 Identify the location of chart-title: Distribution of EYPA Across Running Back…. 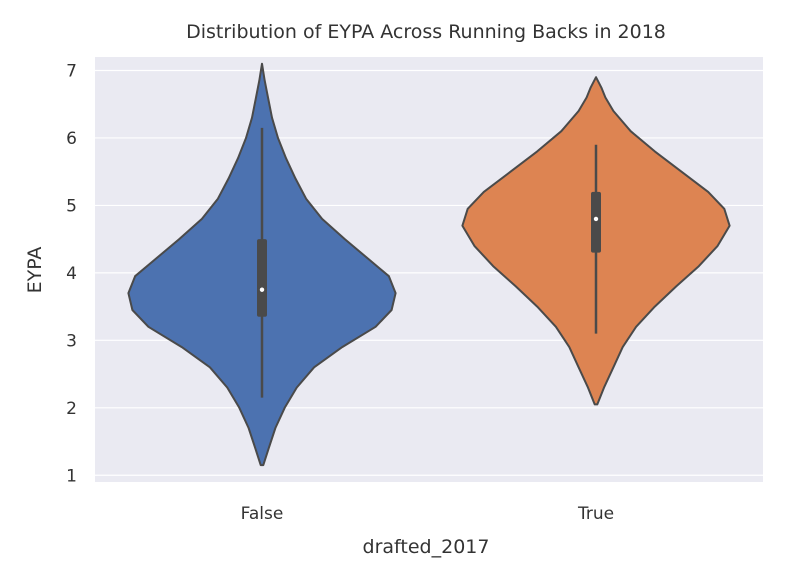
(426, 32).